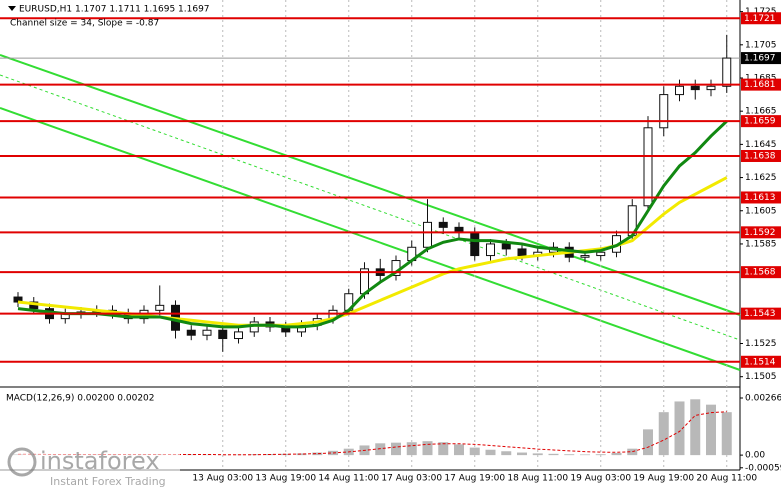 The width and height of the screenshot is (781, 489). I want to click on x-tick-label: 17 Aug 03:00, so click(411, 479).